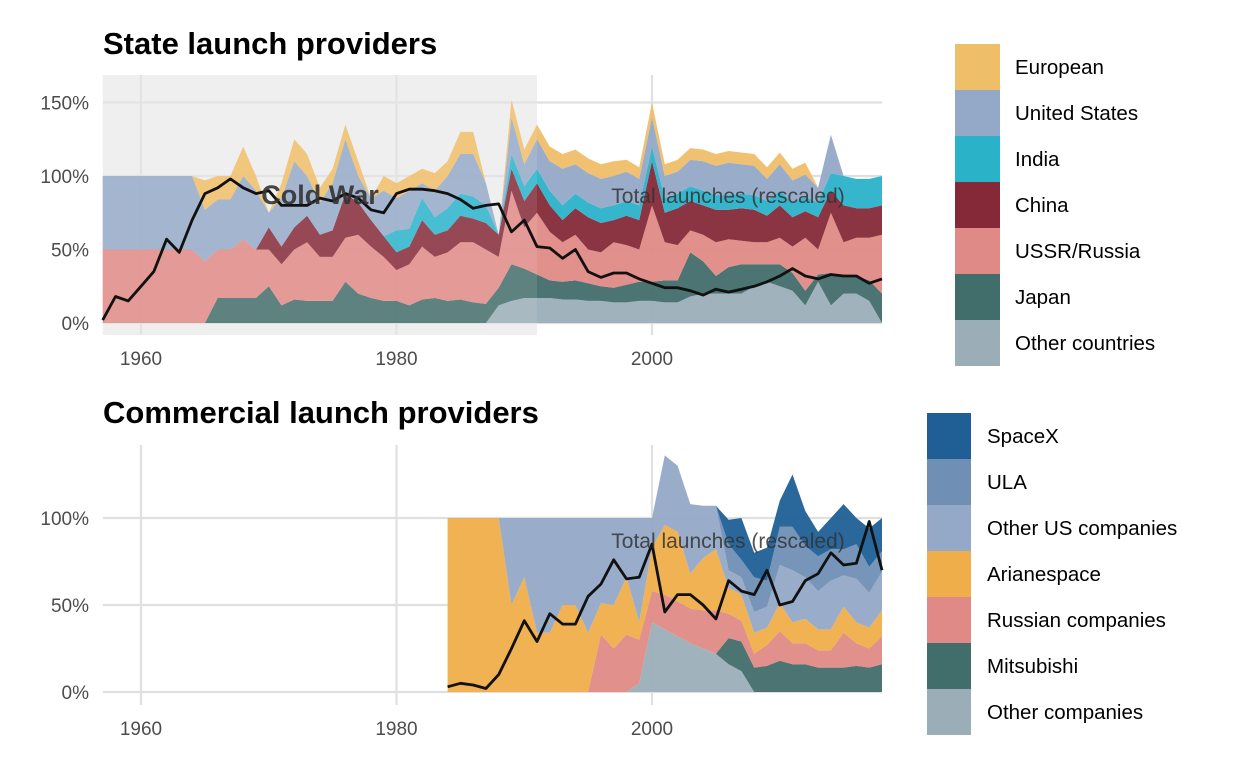 The image size is (1248, 768). I want to click on area-mitsubishi, so click(664, 657).